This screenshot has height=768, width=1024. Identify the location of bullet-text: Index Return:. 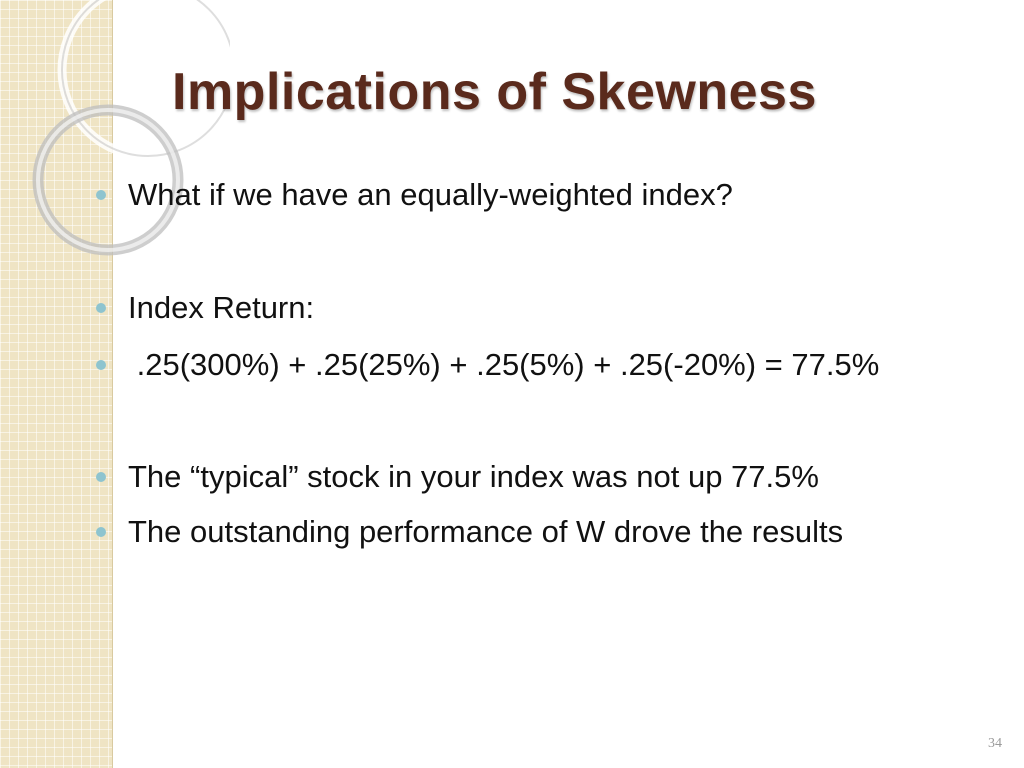
(221, 307).